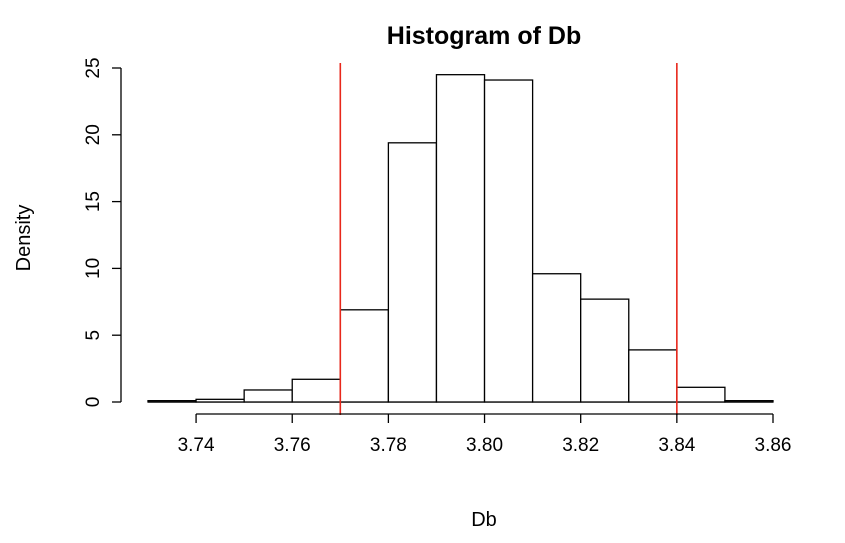 The height and width of the screenshot is (543, 845). What do you see at coordinates (388, 445) in the screenshot?
I see `x-tick-label-3: 3.78` at bounding box center [388, 445].